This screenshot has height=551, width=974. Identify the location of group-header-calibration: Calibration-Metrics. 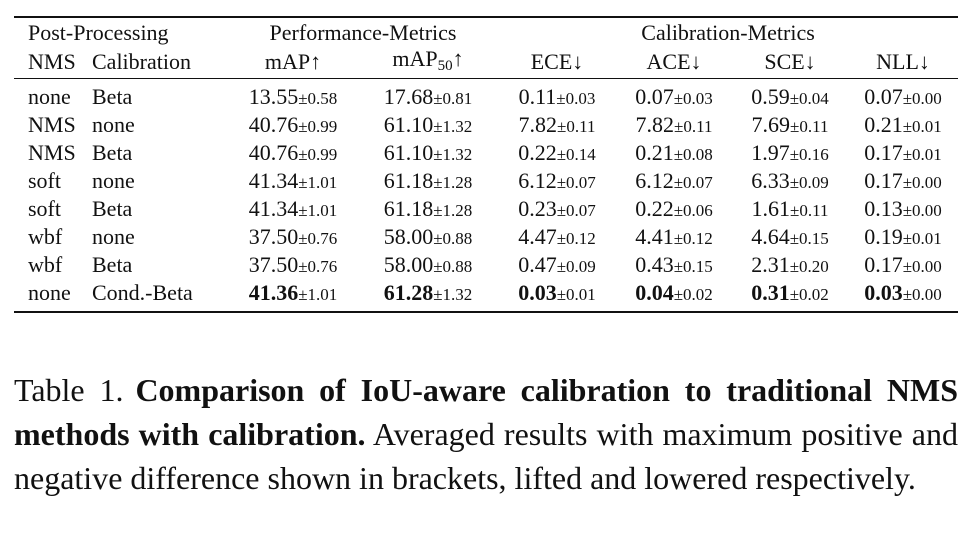
(728, 32).